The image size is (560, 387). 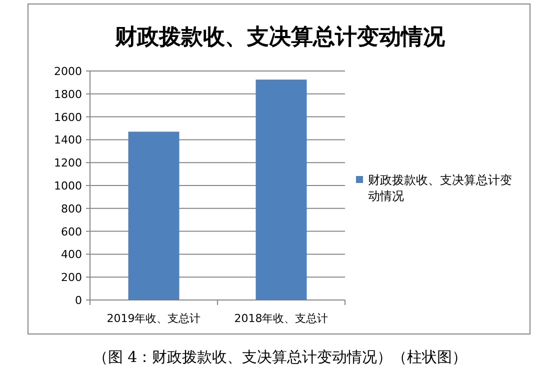 I want to click on y-tick-label: 1800, so click(x=68, y=94).